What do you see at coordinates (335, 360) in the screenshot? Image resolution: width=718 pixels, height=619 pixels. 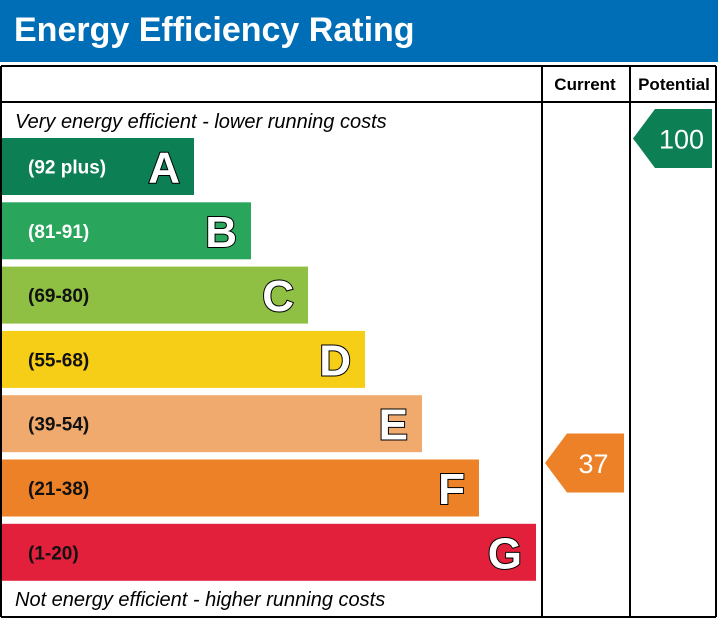 I see `band-letter: D` at bounding box center [335, 360].